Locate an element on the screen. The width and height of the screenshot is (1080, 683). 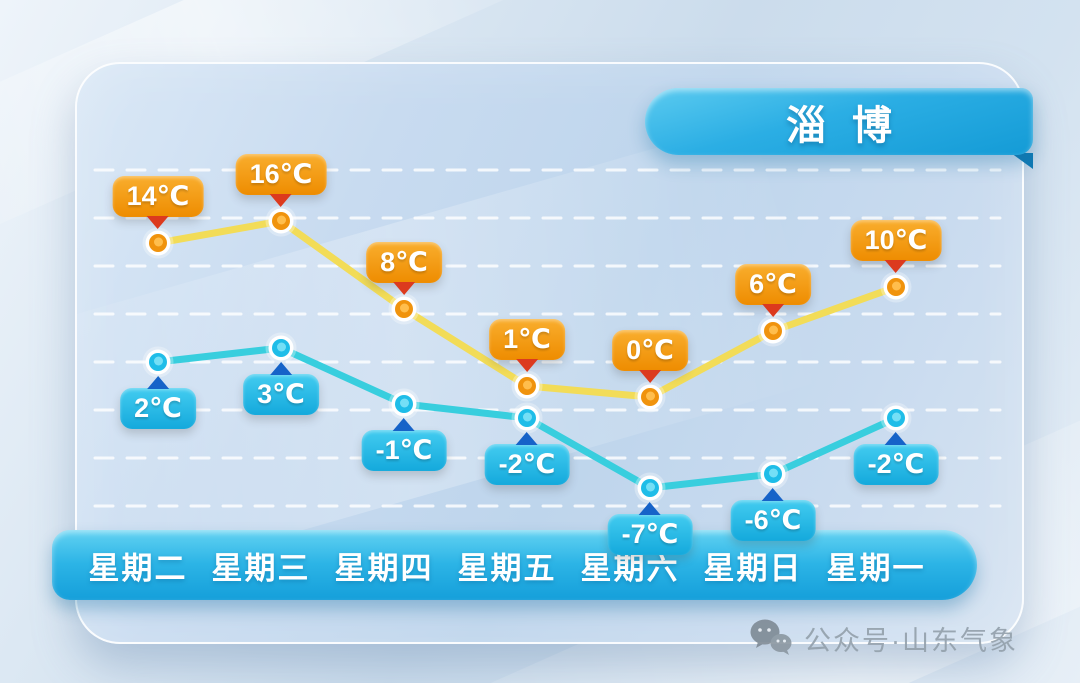
day-label: 星期五 is located at coordinates (507, 568).